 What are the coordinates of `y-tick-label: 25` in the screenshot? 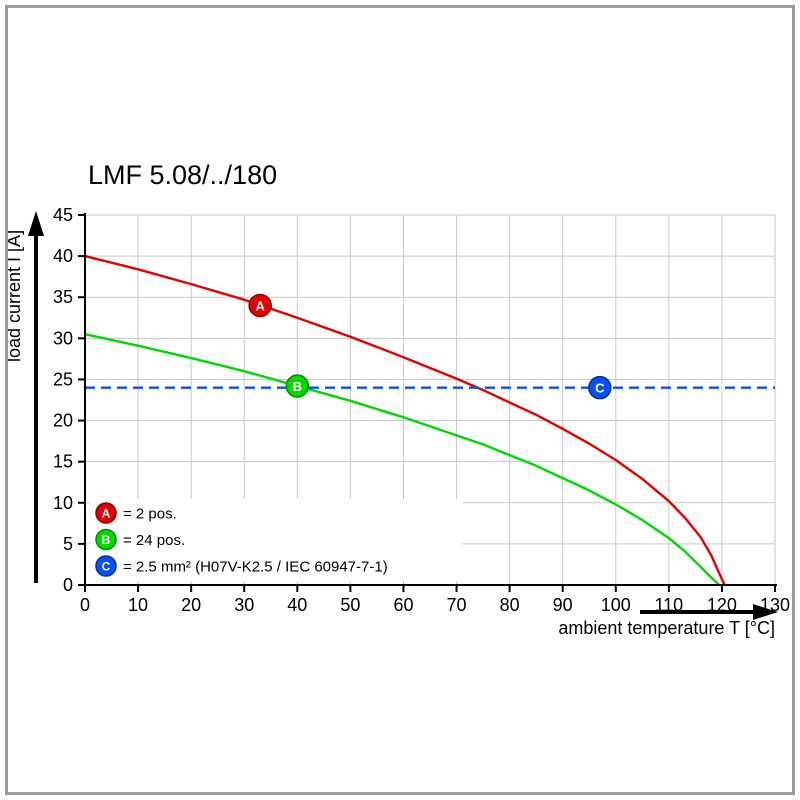 It's located at (63, 379).